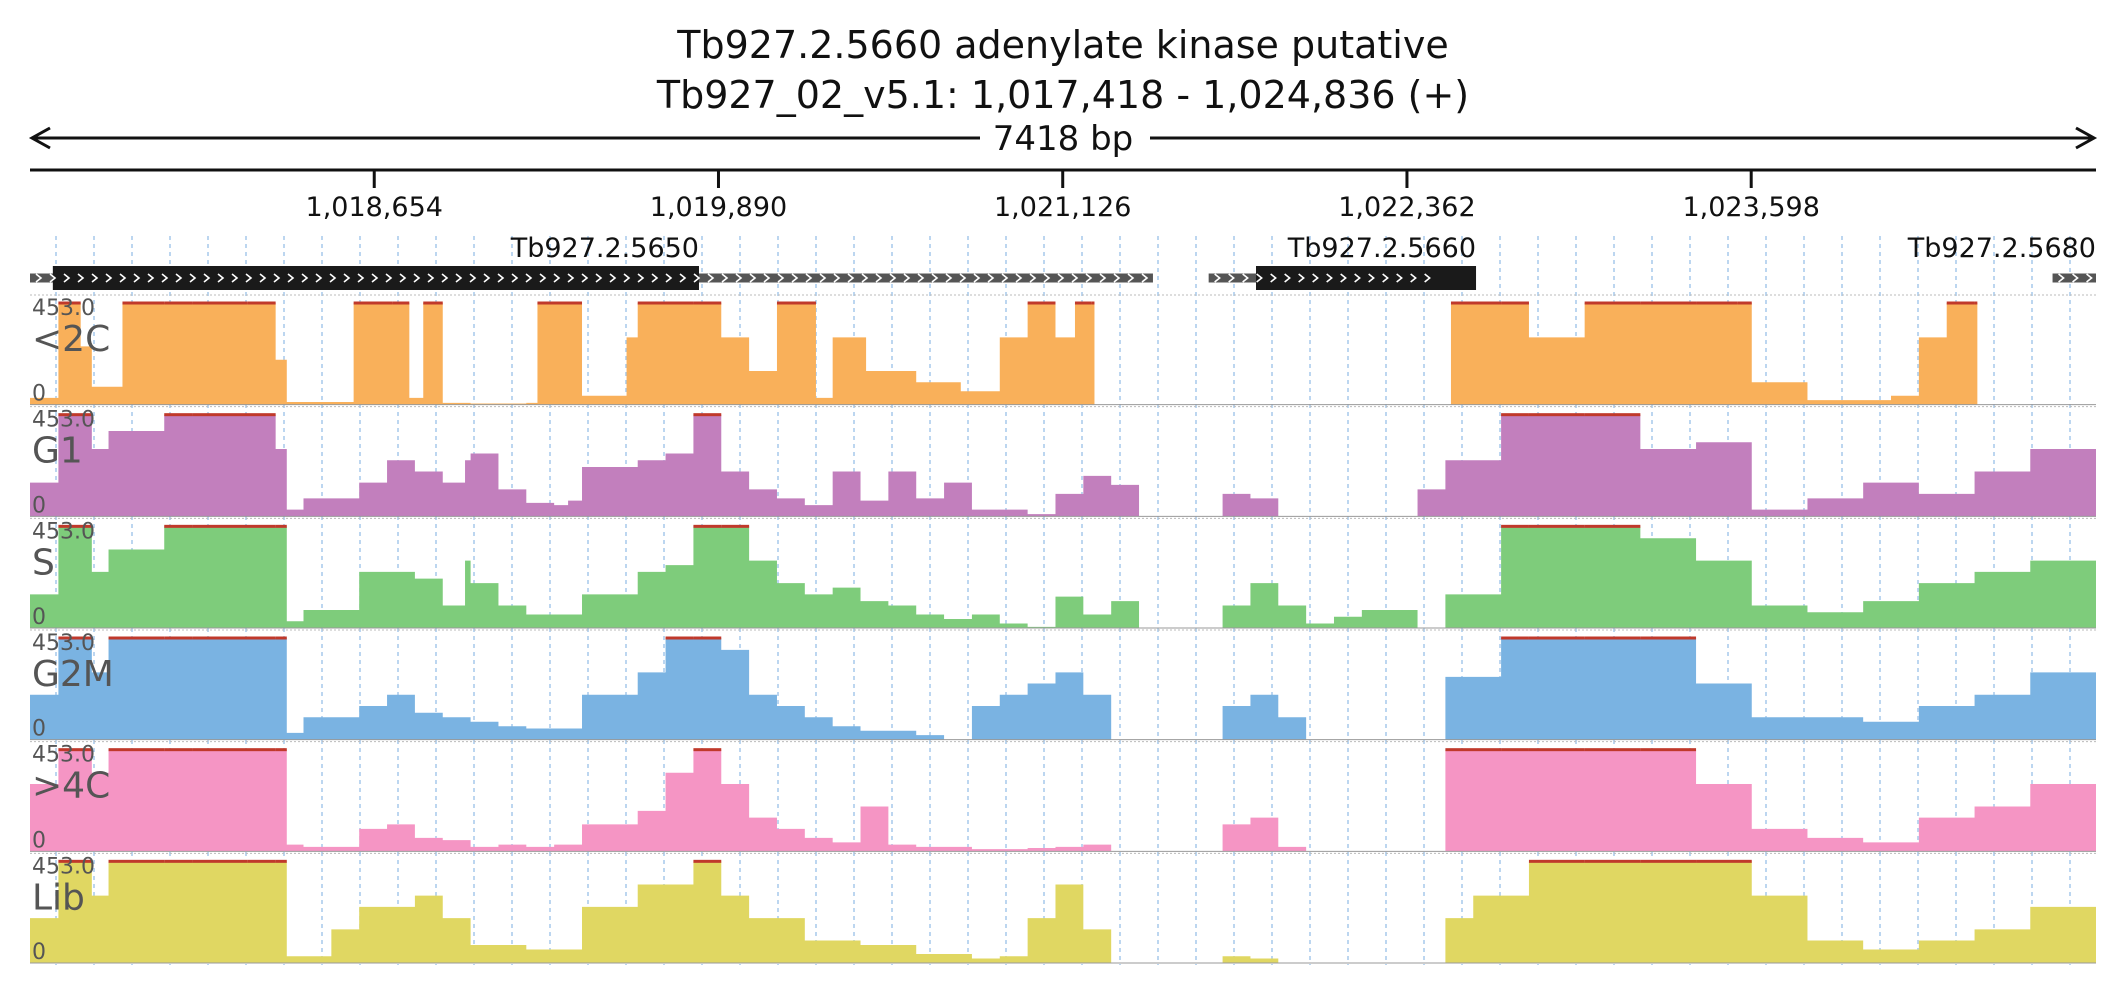 This screenshot has width=2126, height=1004. What do you see at coordinates (1062, 45) in the screenshot?
I see `plot-title-line1: Tb927.2.5660 adenylate kinase putative` at bounding box center [1062, 45].